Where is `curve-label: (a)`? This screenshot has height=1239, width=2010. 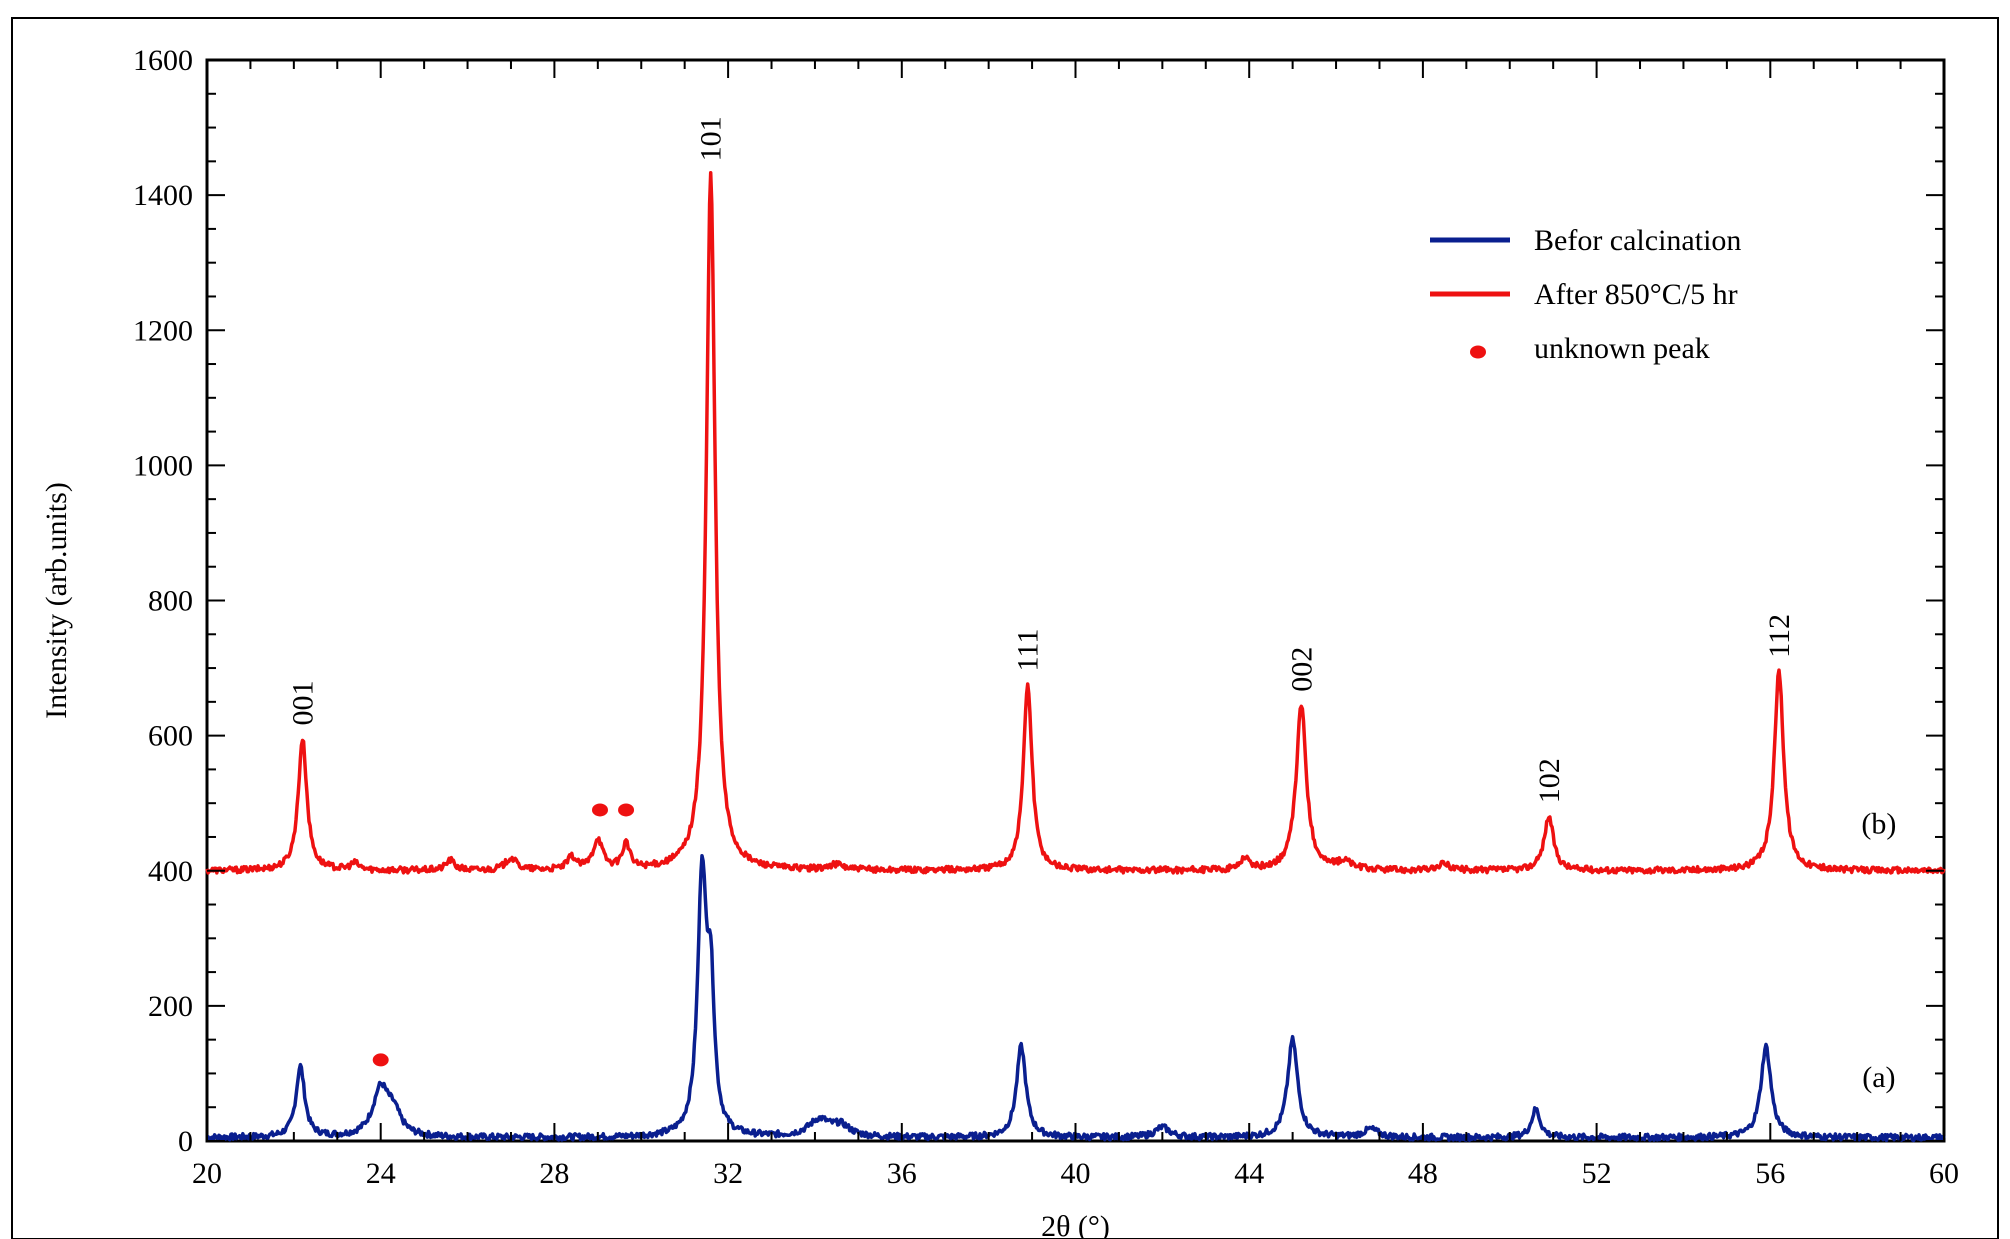
curve-label: (a) is located at coordinates (1878, 1077).